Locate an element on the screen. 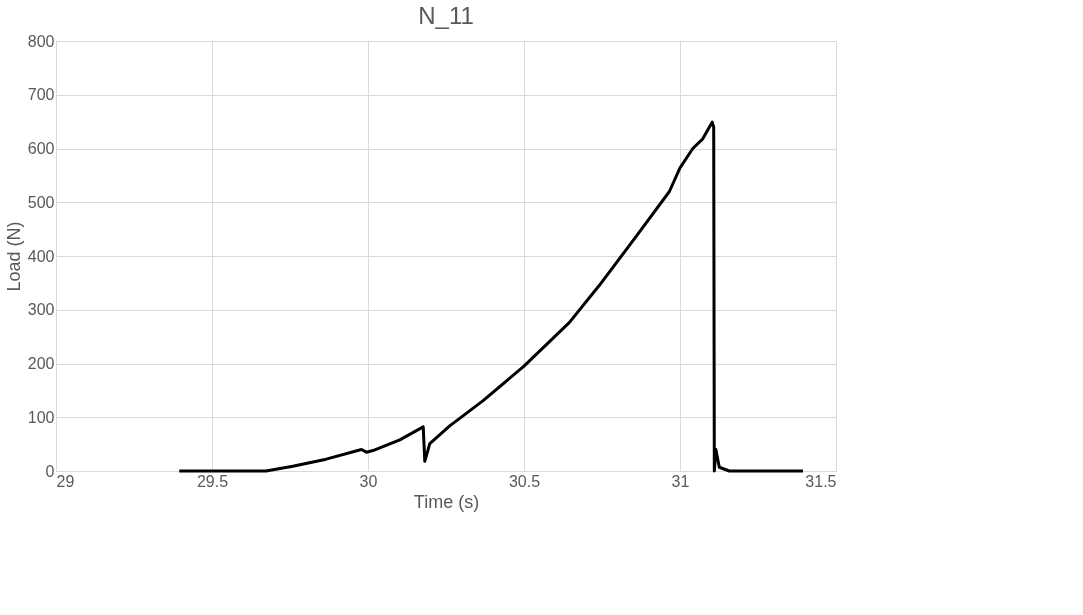  x-tick-label: 29 is located at coordinates (65, 481).